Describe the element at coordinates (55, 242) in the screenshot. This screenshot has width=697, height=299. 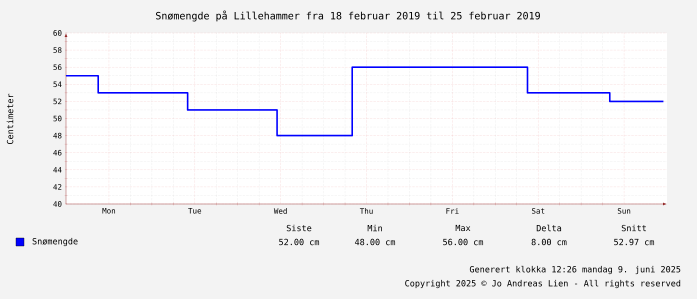
I see `legend-label: Snømengde` at that location.